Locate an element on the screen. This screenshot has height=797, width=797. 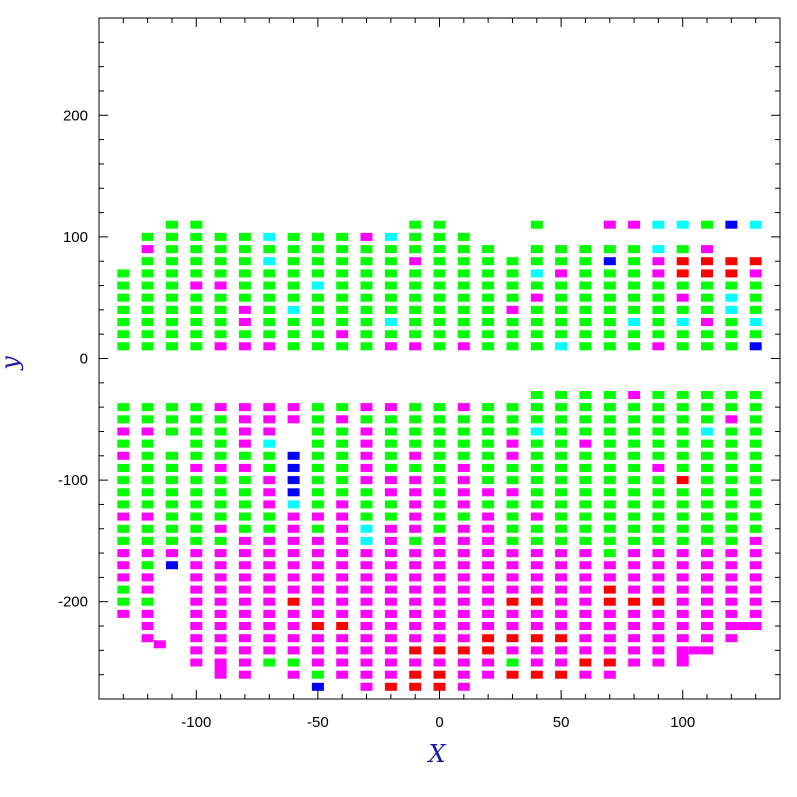
x-axis-title: X is located at coordinates (436, 754).